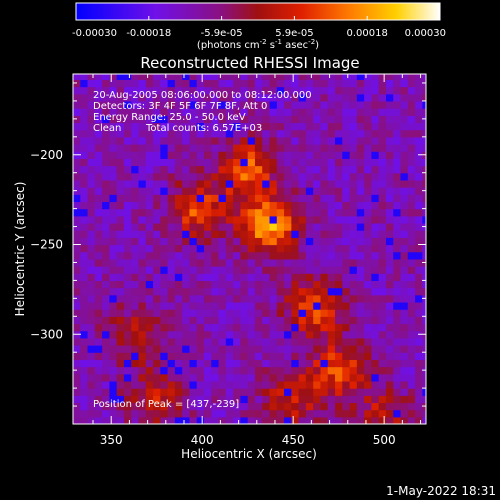  I want to click on y-tick-label: −250, so click(46, 245).